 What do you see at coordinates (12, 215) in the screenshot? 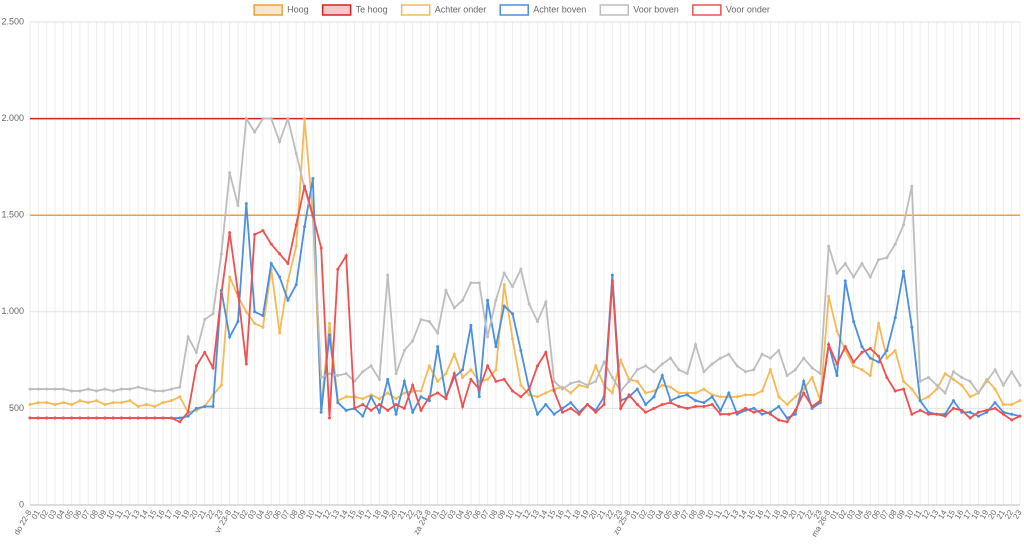
I see `y-tick-label: 1.500` at bounding box center [12, 215].